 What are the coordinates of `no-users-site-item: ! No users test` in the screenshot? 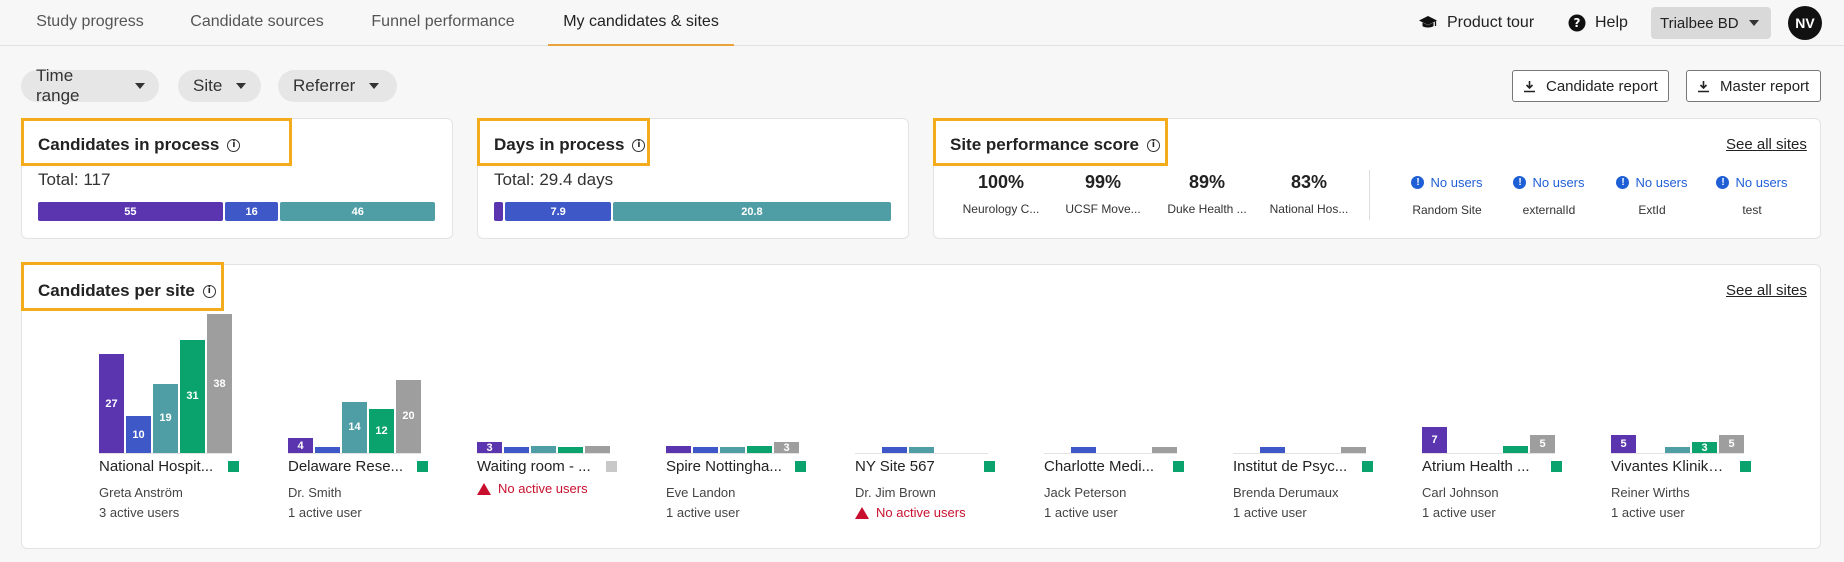 It's located at (1752, 196).